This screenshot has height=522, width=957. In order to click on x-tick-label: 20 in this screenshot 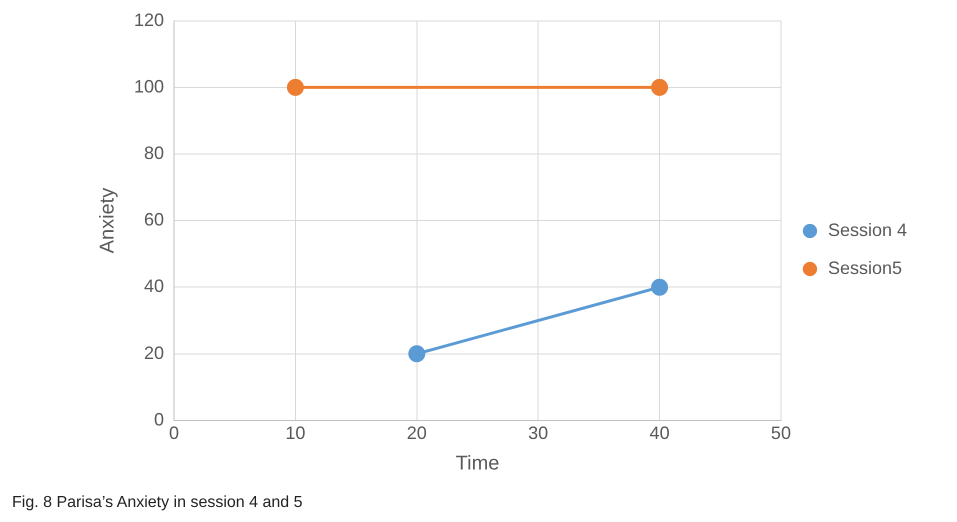, I will do `click(416, 433)`.